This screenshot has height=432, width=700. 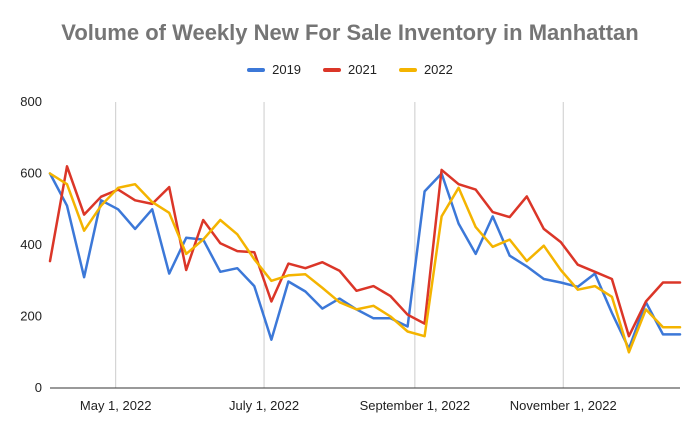 I want to click on legend-label-2019: 2019, so click(x=287, y=69).